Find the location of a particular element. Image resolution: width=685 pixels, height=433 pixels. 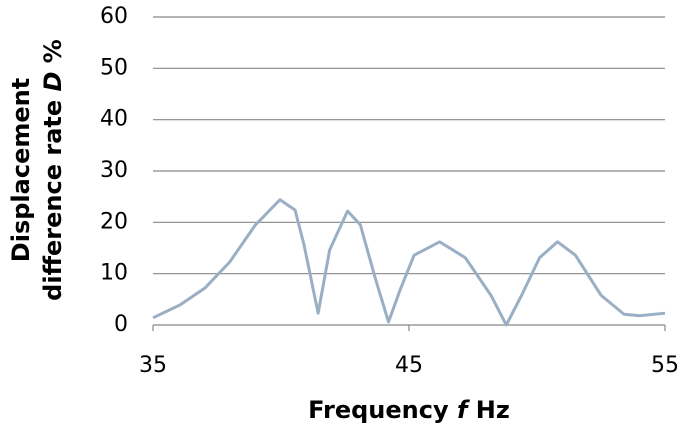

label-part: Hz is located at coordinates (488, 410).